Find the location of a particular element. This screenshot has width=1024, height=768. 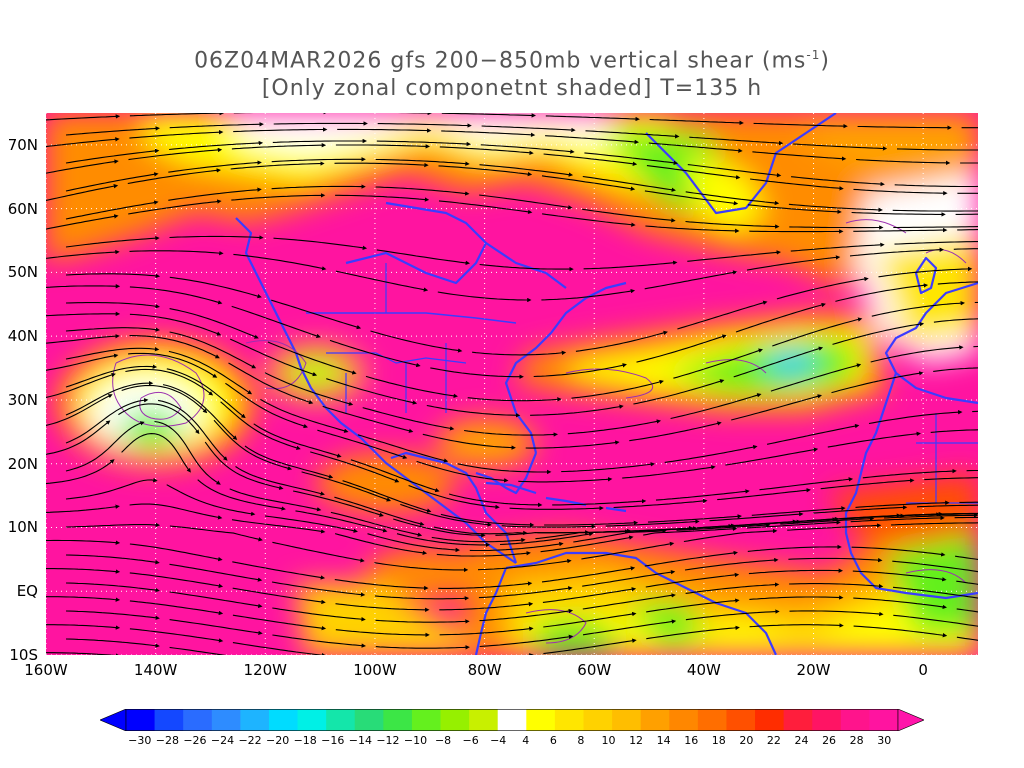

colorbar-tick-label: 12 is located at coordinates (636, 740).